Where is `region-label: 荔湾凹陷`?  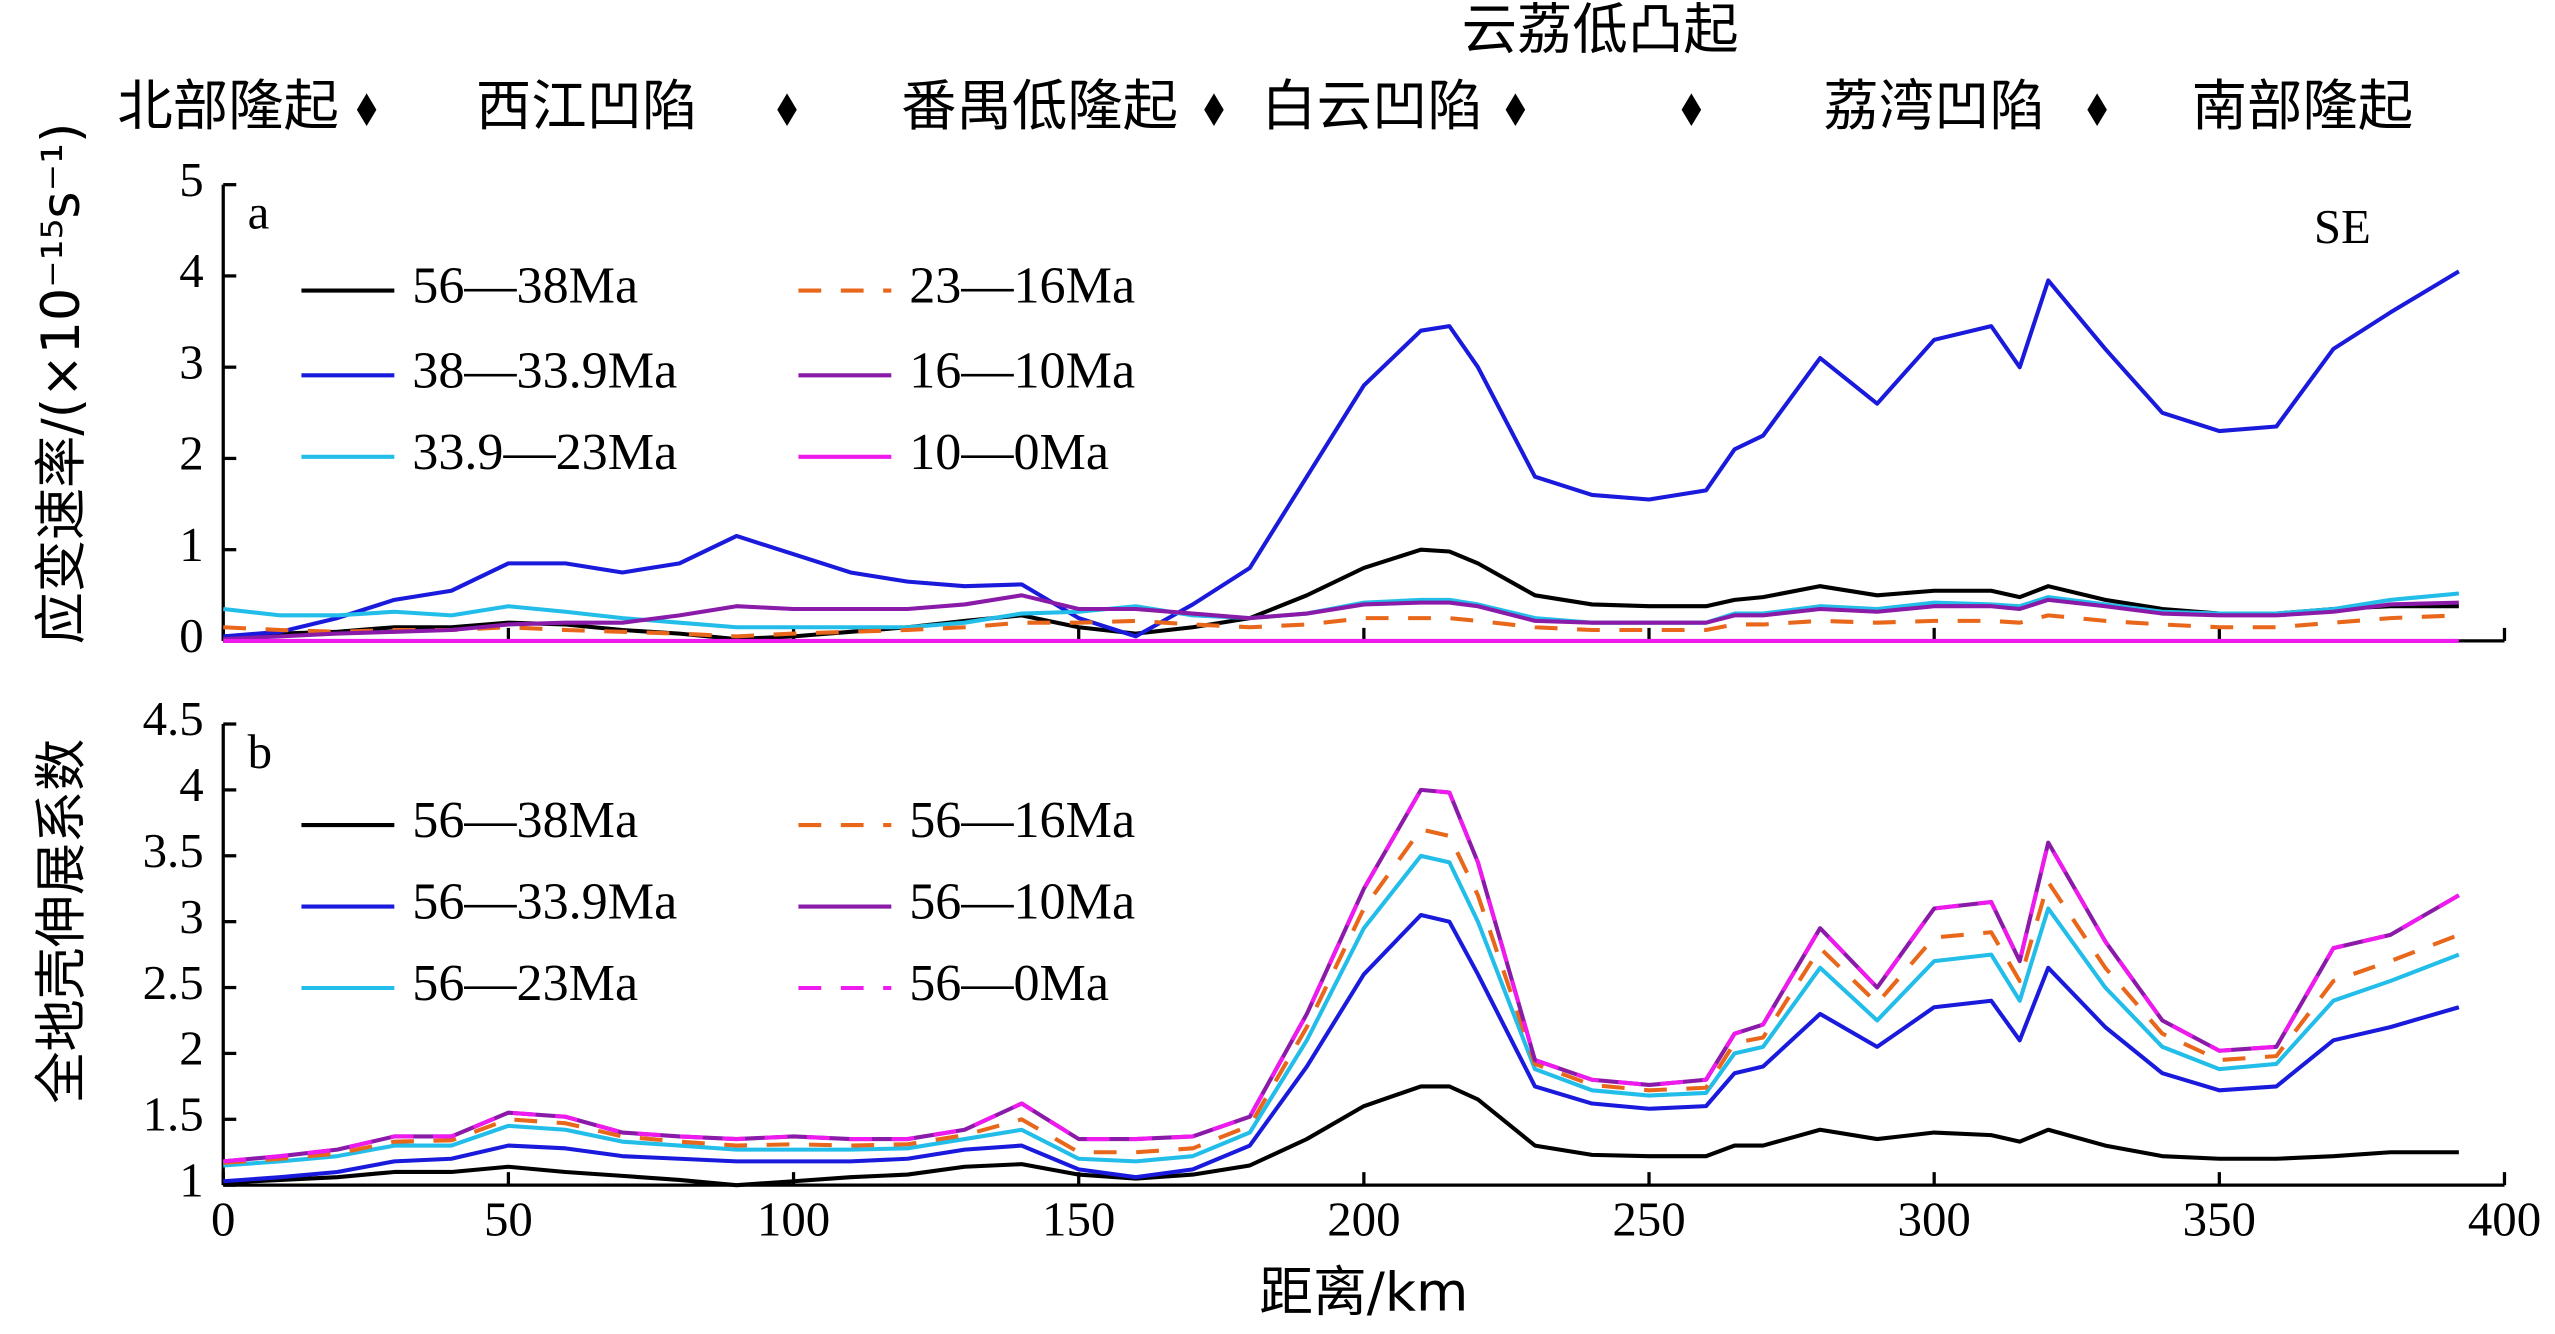
region-label: 荔湾凹陷 is located at coordinates (1934, 107).